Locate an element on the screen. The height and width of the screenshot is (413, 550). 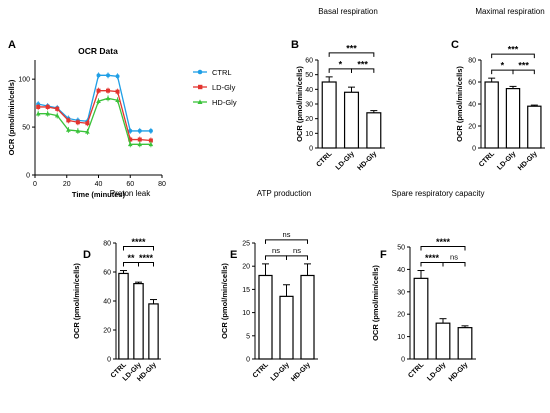
x-axis-label: Time (minutes) is located at coordinates (99, 194).